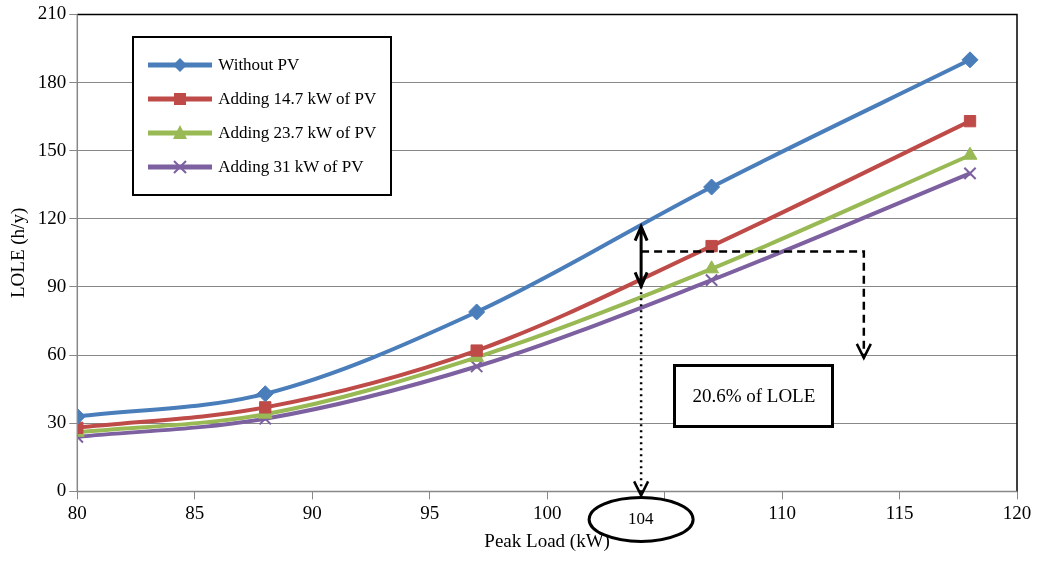 Image resolution: width=1041 pixels, height=561 pixels. I want to click on y-tick-label: 210, so click(52, 13).